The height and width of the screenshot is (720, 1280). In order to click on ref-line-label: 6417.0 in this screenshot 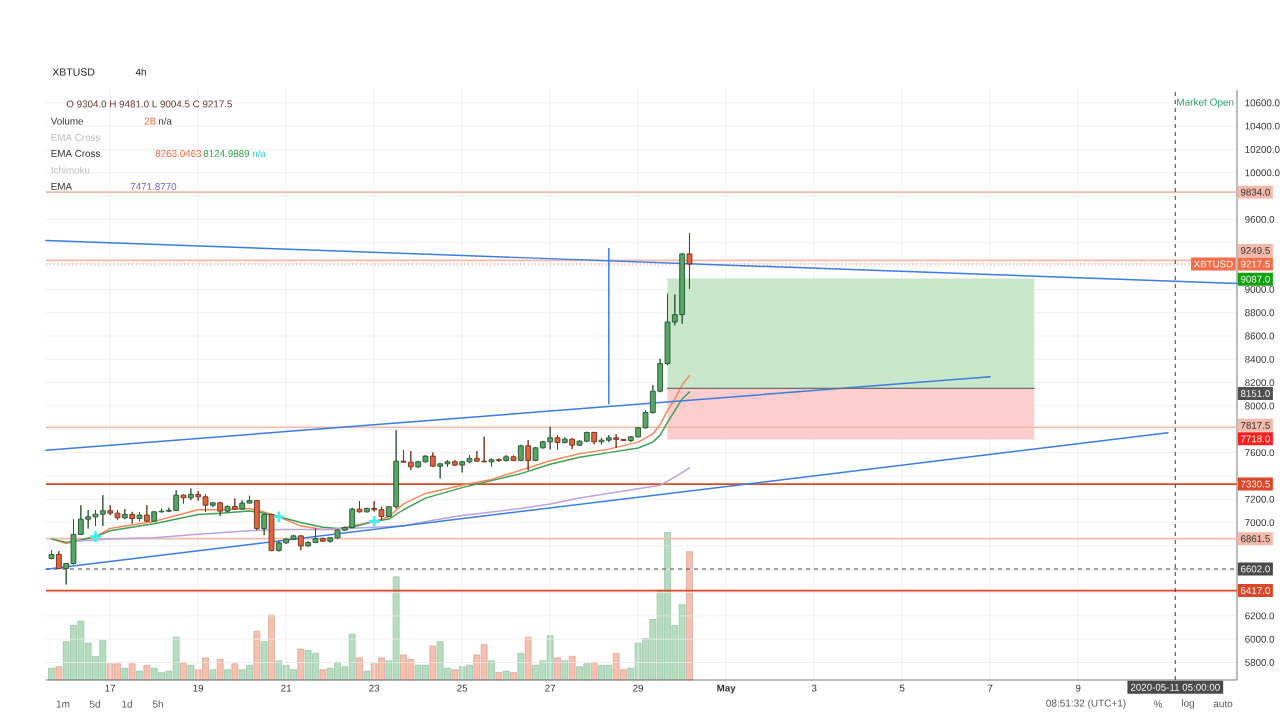, I will do `click(1255, 591)`.